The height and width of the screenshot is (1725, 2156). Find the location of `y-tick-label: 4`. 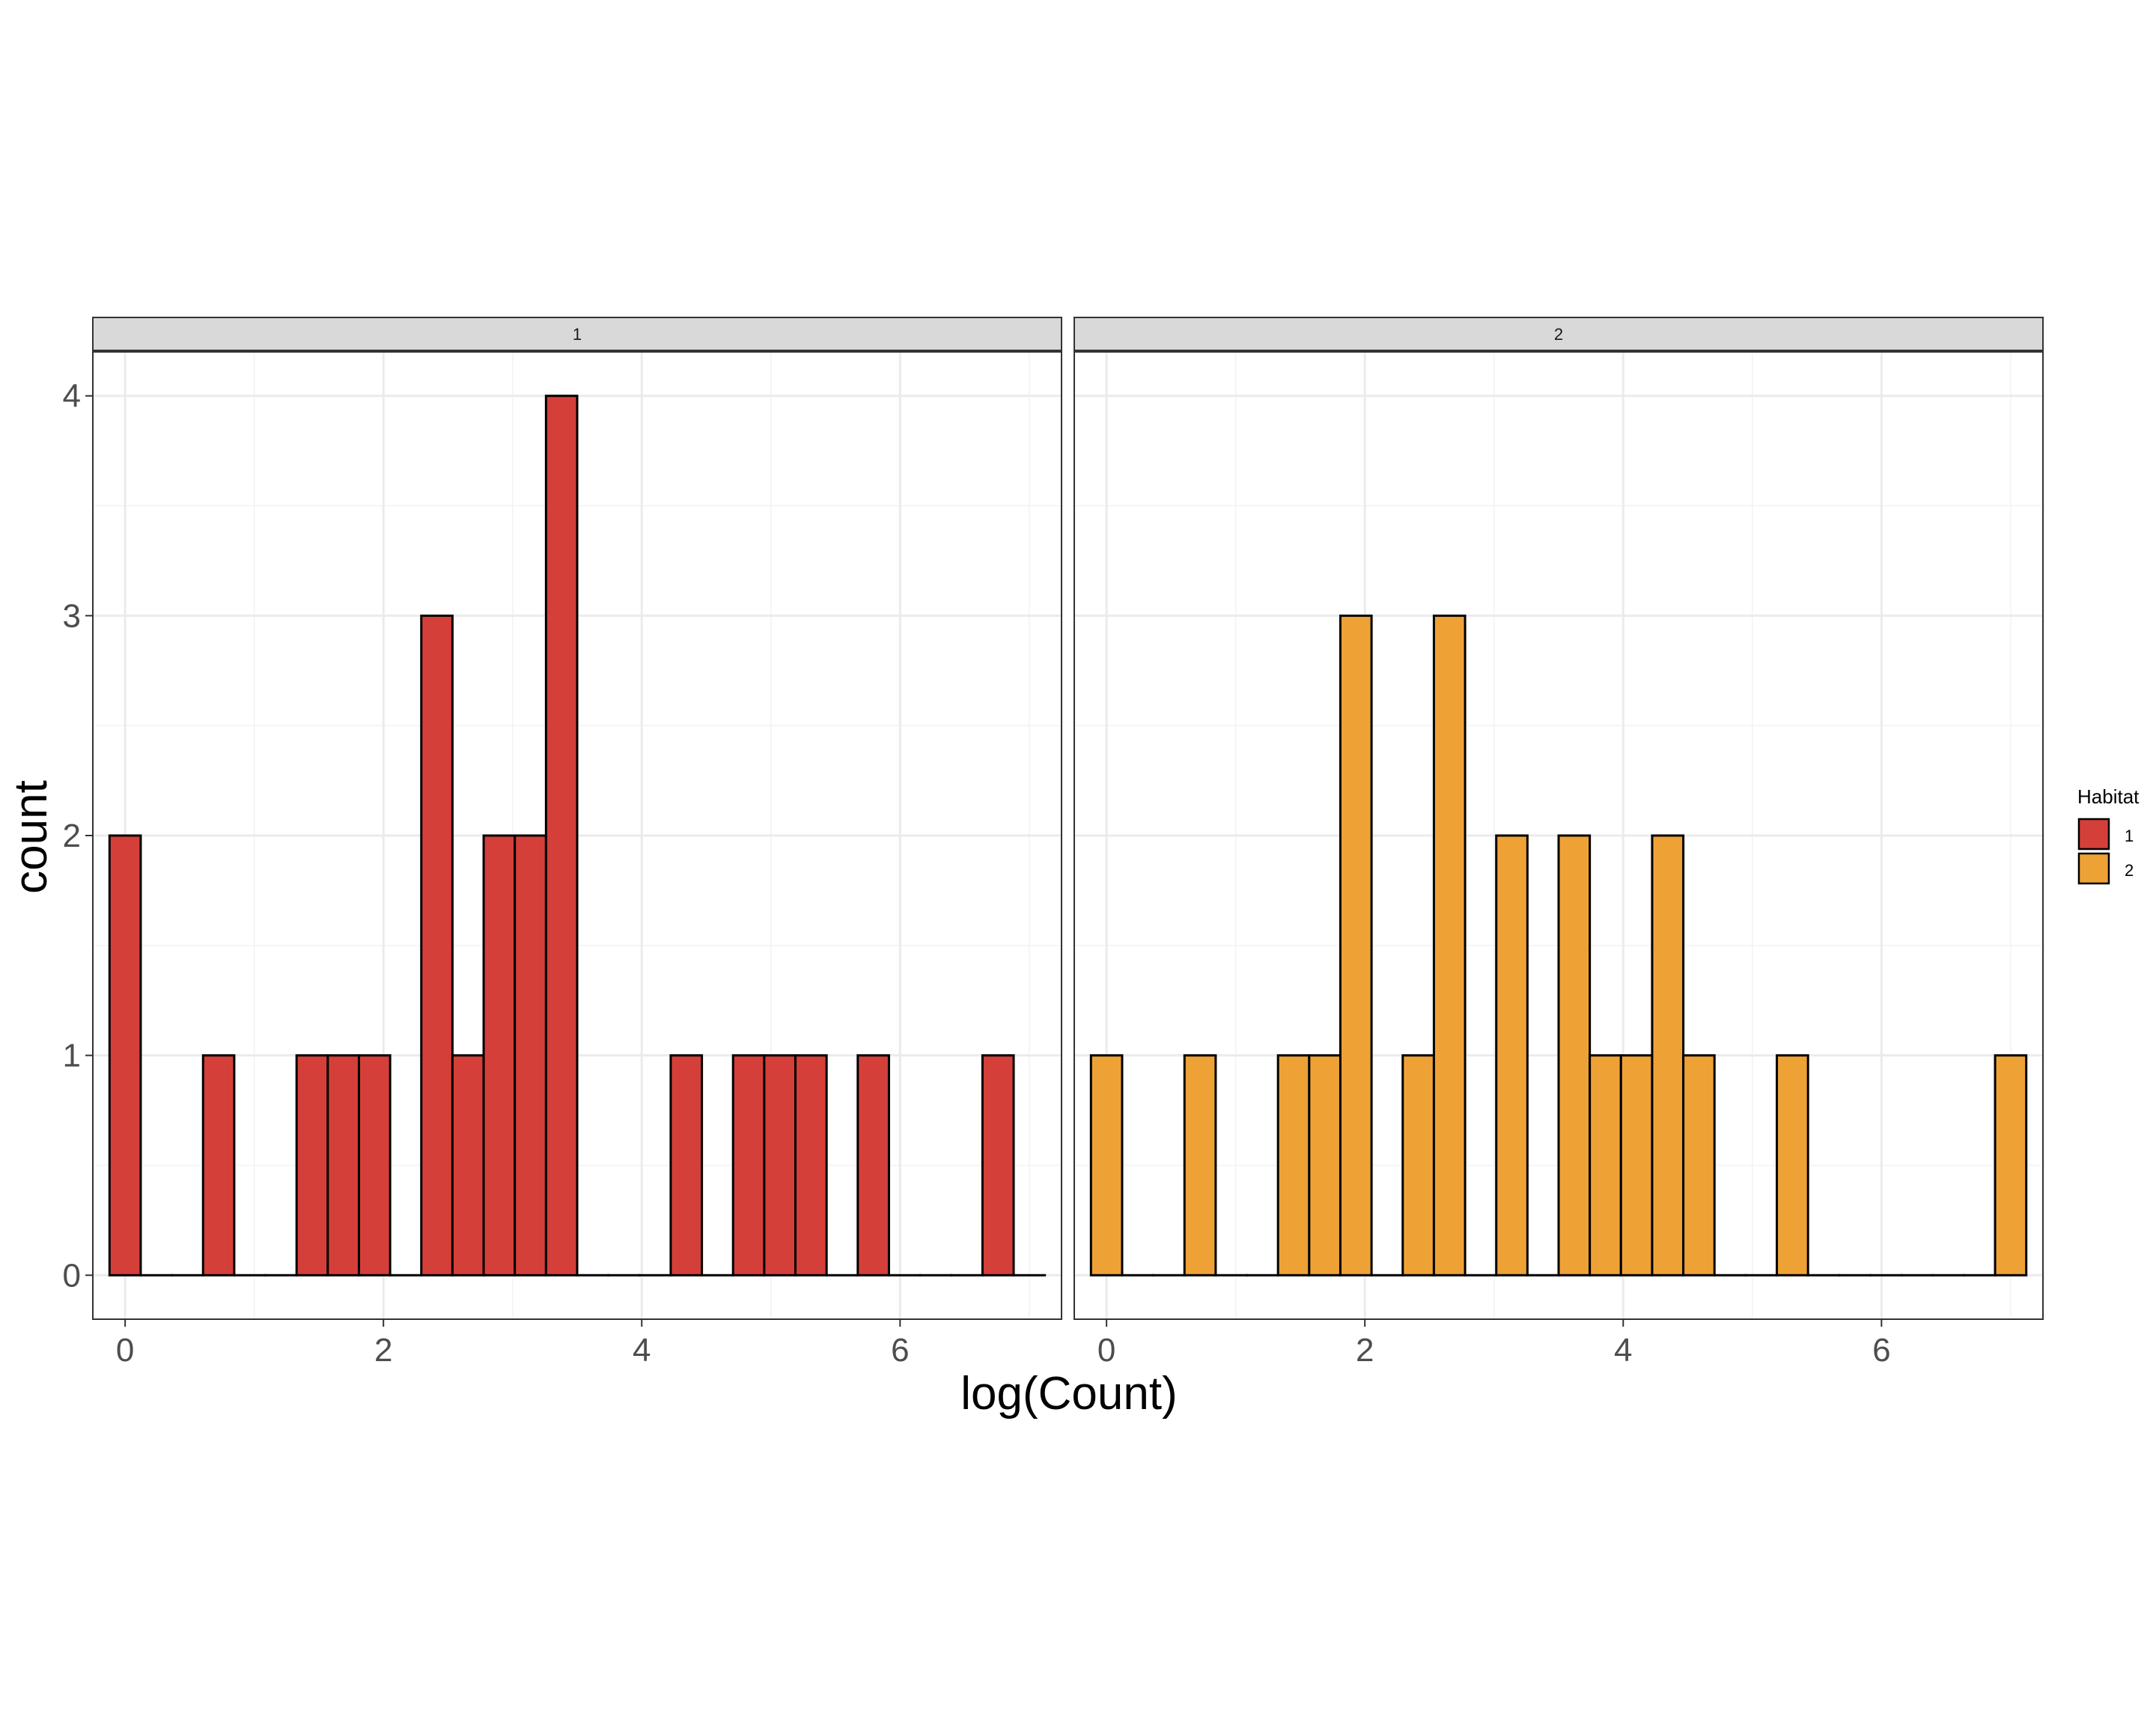

y-tick-label: 4 is located at coordinates (72, 396).